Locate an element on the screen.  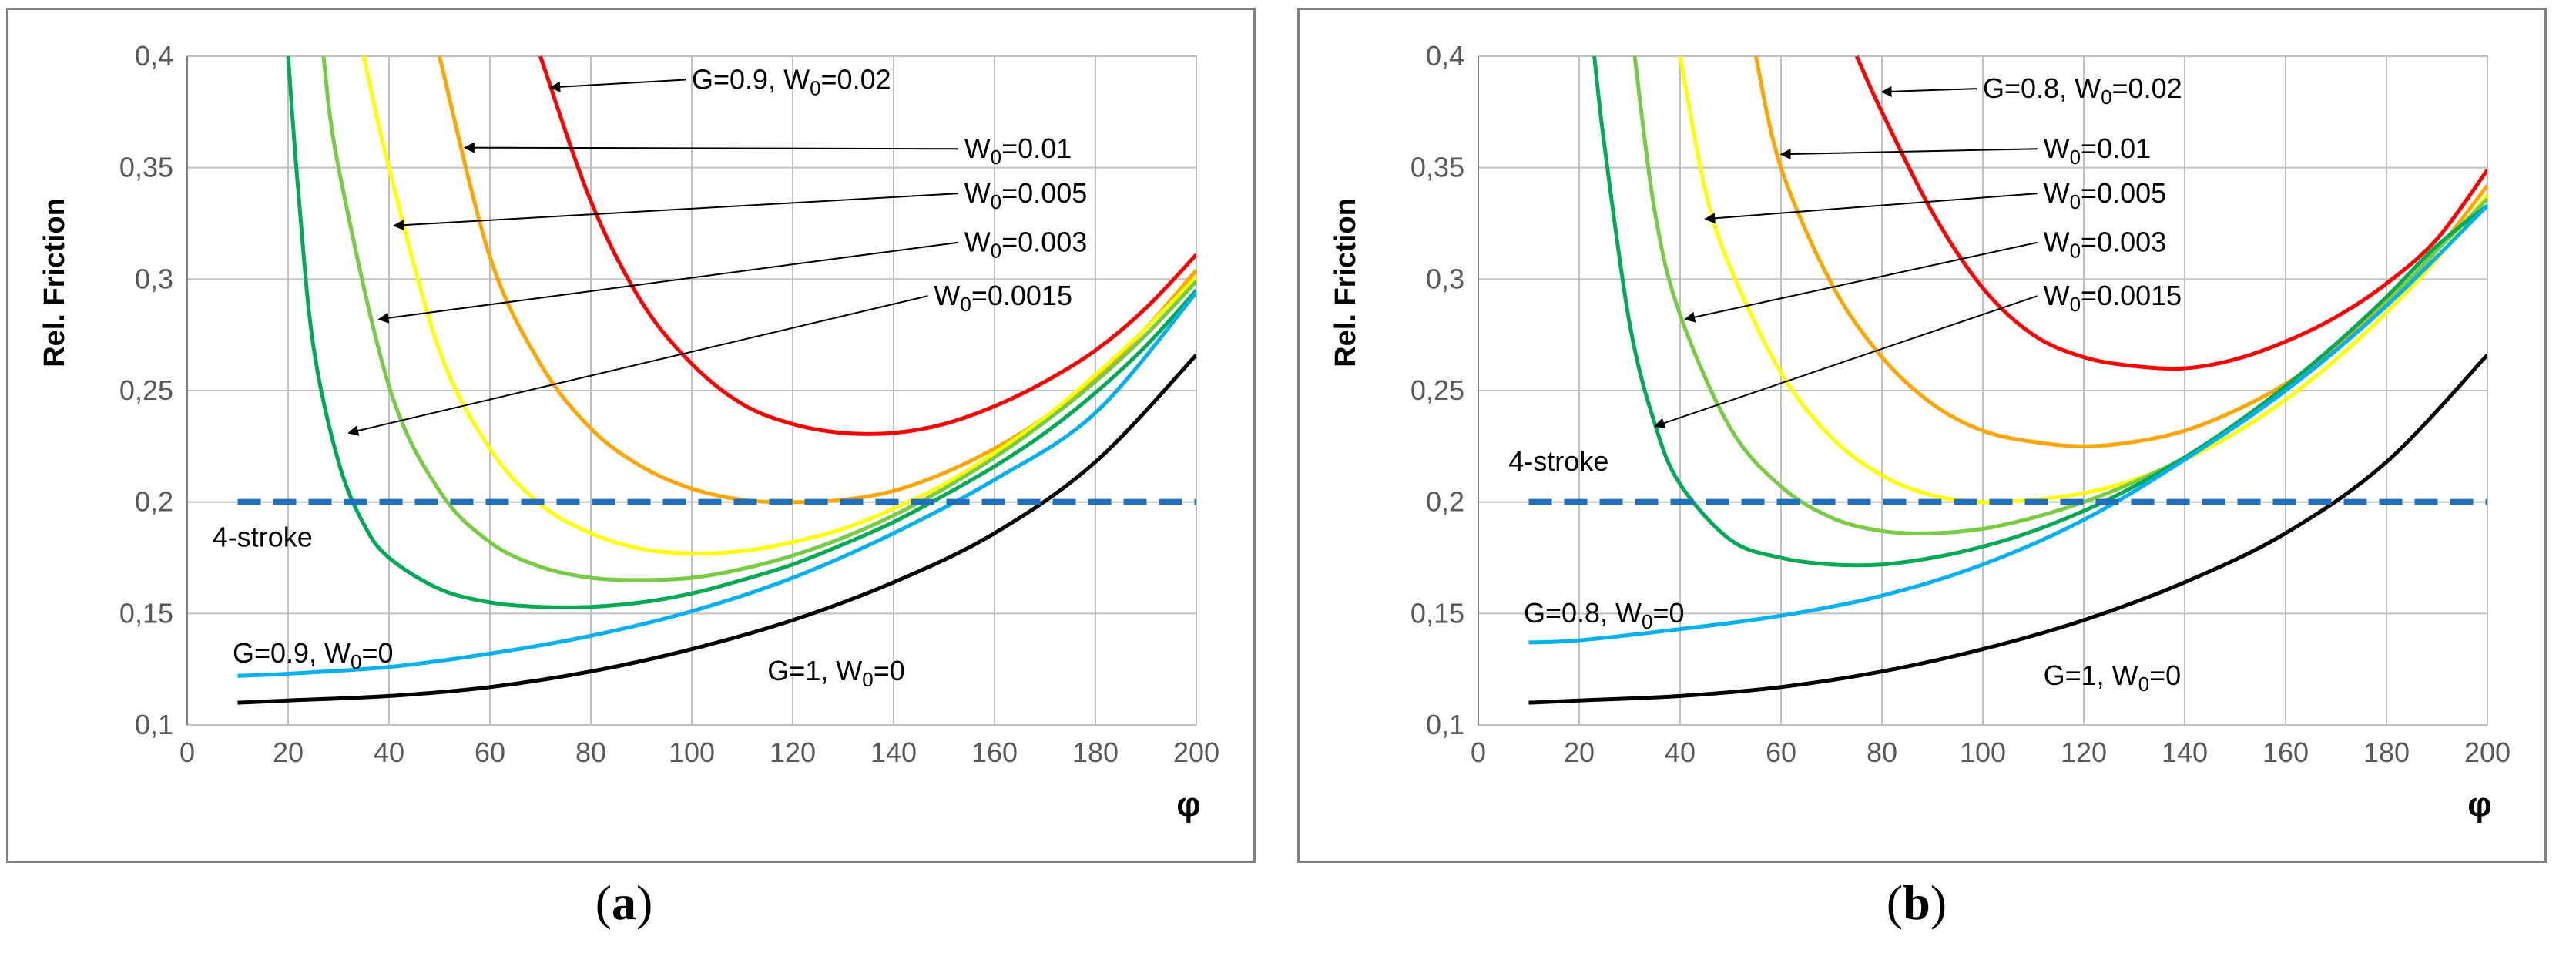
caption-a-close: ) is located at coordinates (644, 902).